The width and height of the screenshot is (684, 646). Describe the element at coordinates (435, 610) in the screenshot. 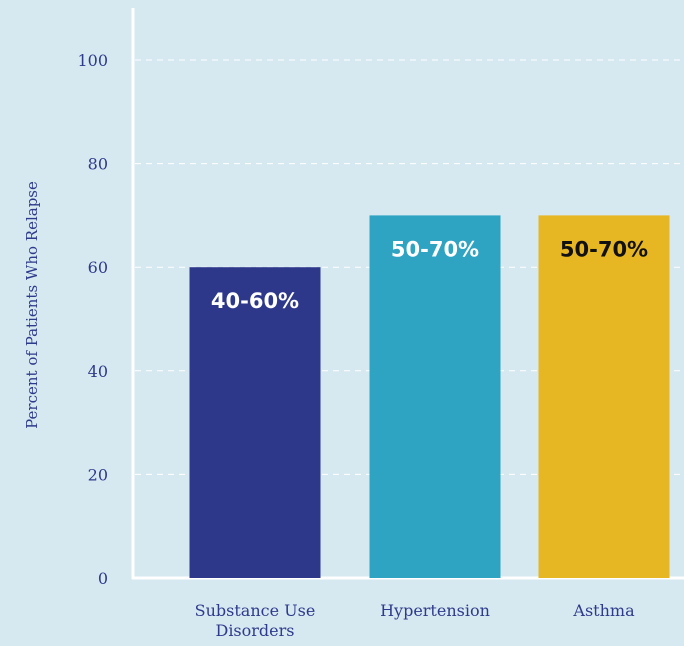

I see `x-category-label: Hypertension` at that location.